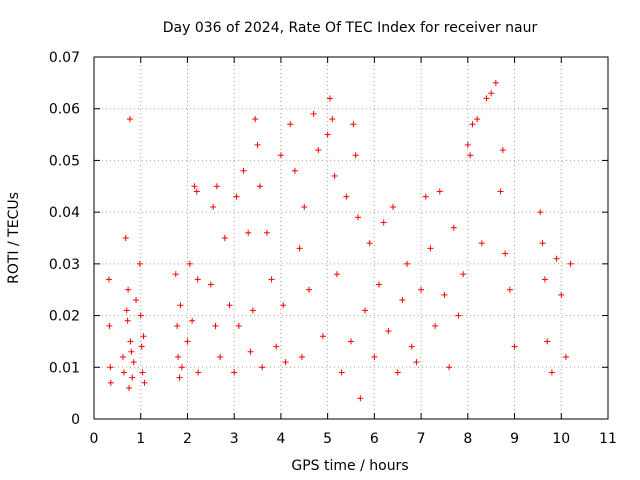 This screenshot has height=480, width=640. I want to click on y-axis-label: ROTI / TECUs, so click(14, 238).